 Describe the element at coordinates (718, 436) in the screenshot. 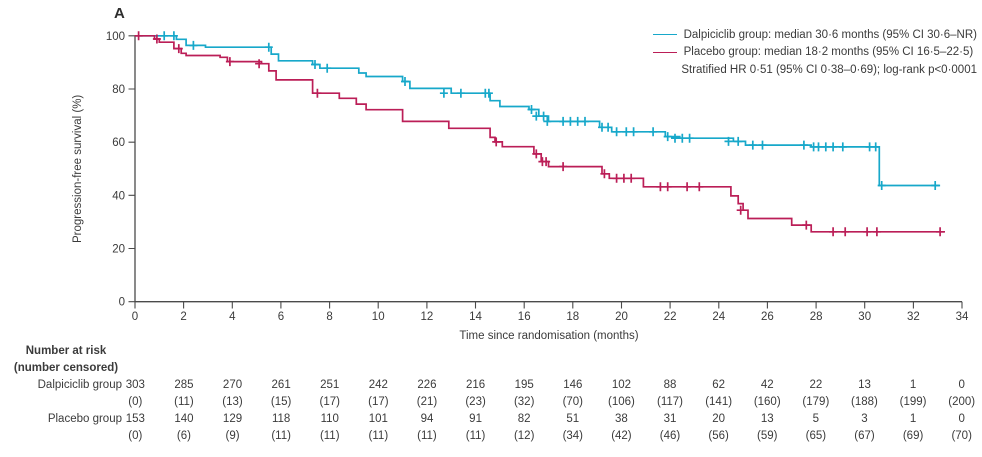

I see `censored-count-cell: (56)` at that location.